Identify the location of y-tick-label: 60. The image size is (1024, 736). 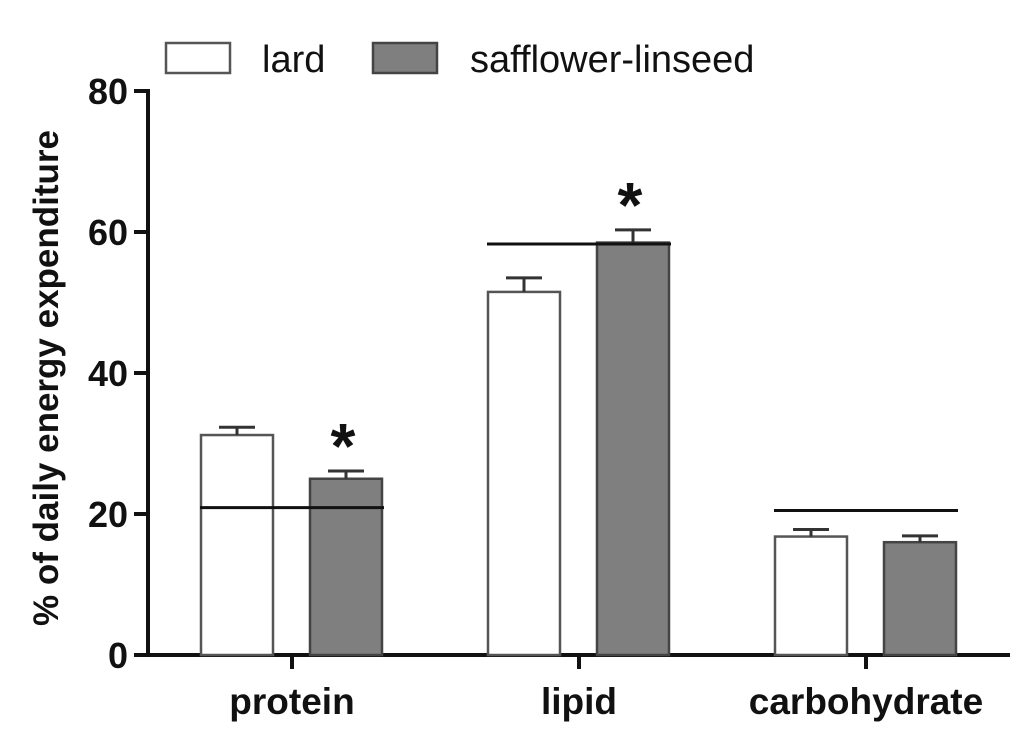
(108, 232).